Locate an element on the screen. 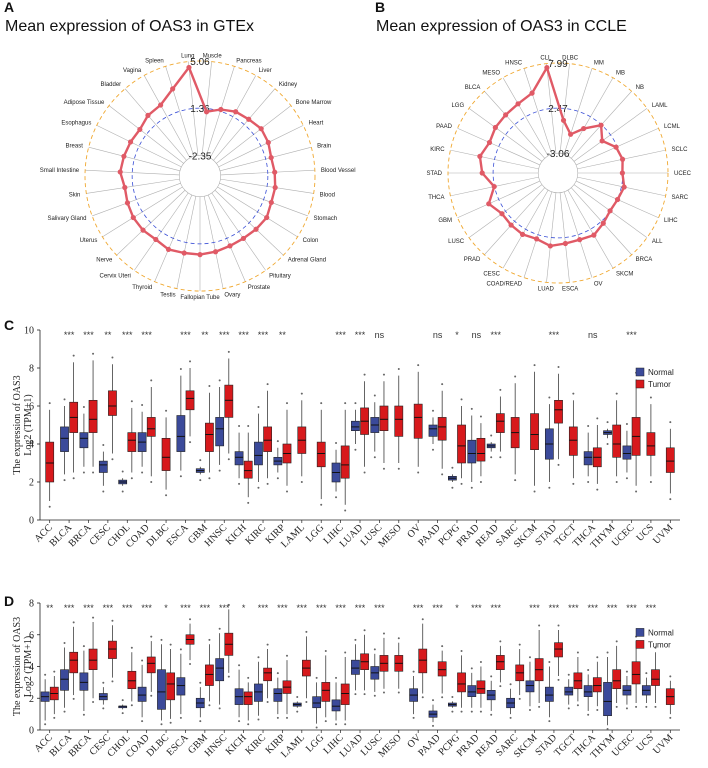  legend-tumor-swatch is located at coordinates (640, 644).